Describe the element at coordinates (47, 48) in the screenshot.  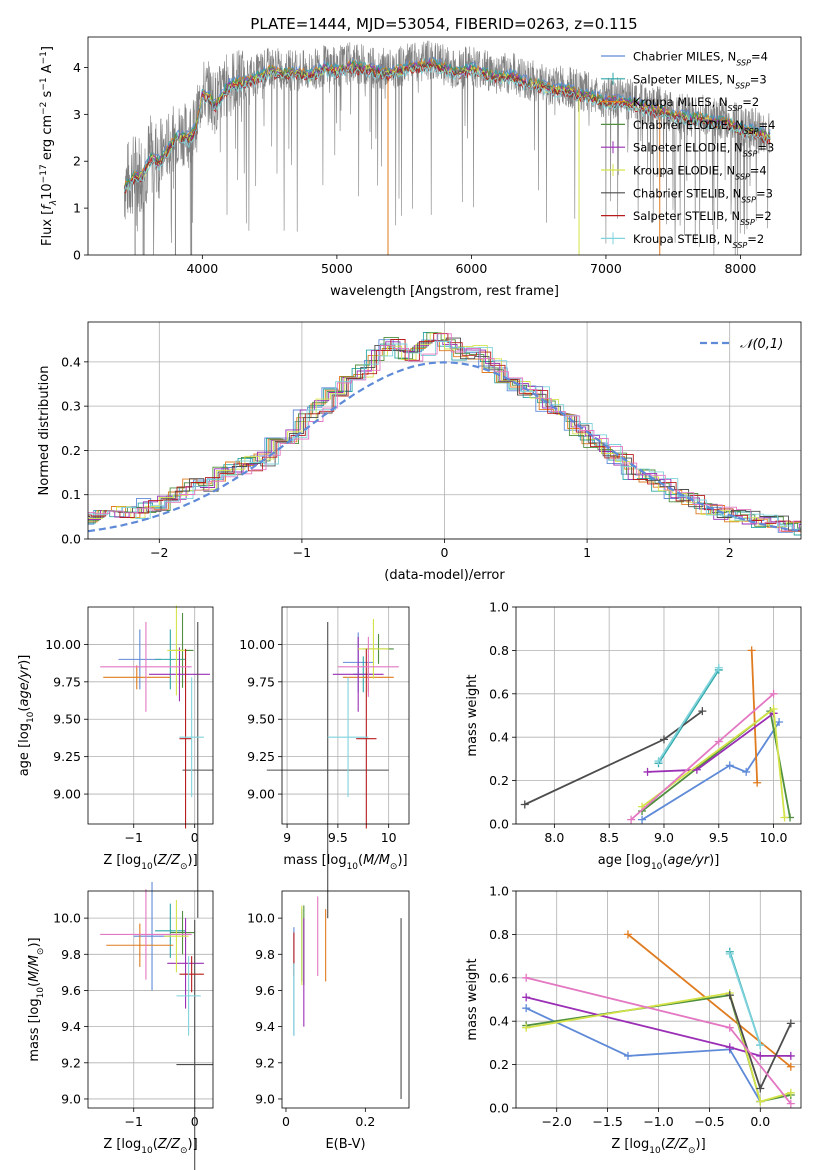
I see `ylabel-text: ]` at that location.